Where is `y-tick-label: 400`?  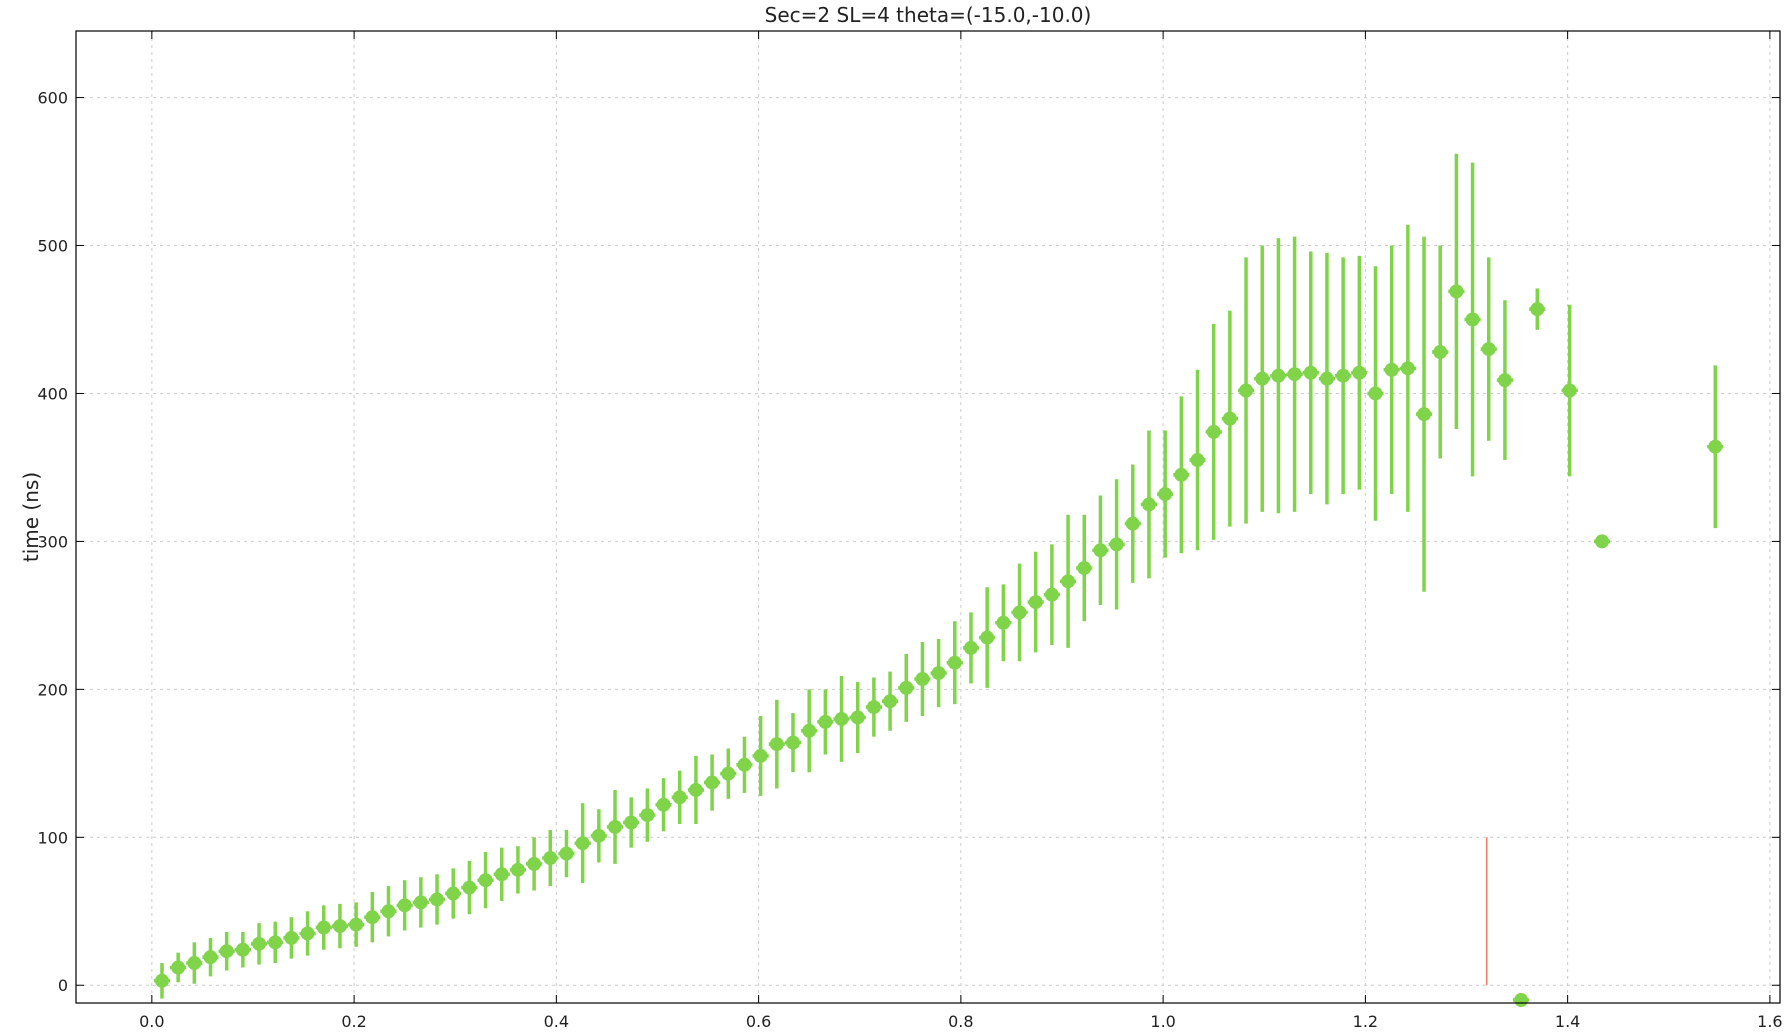
y-tick-label: 400 is located at coordinates (52, 393).